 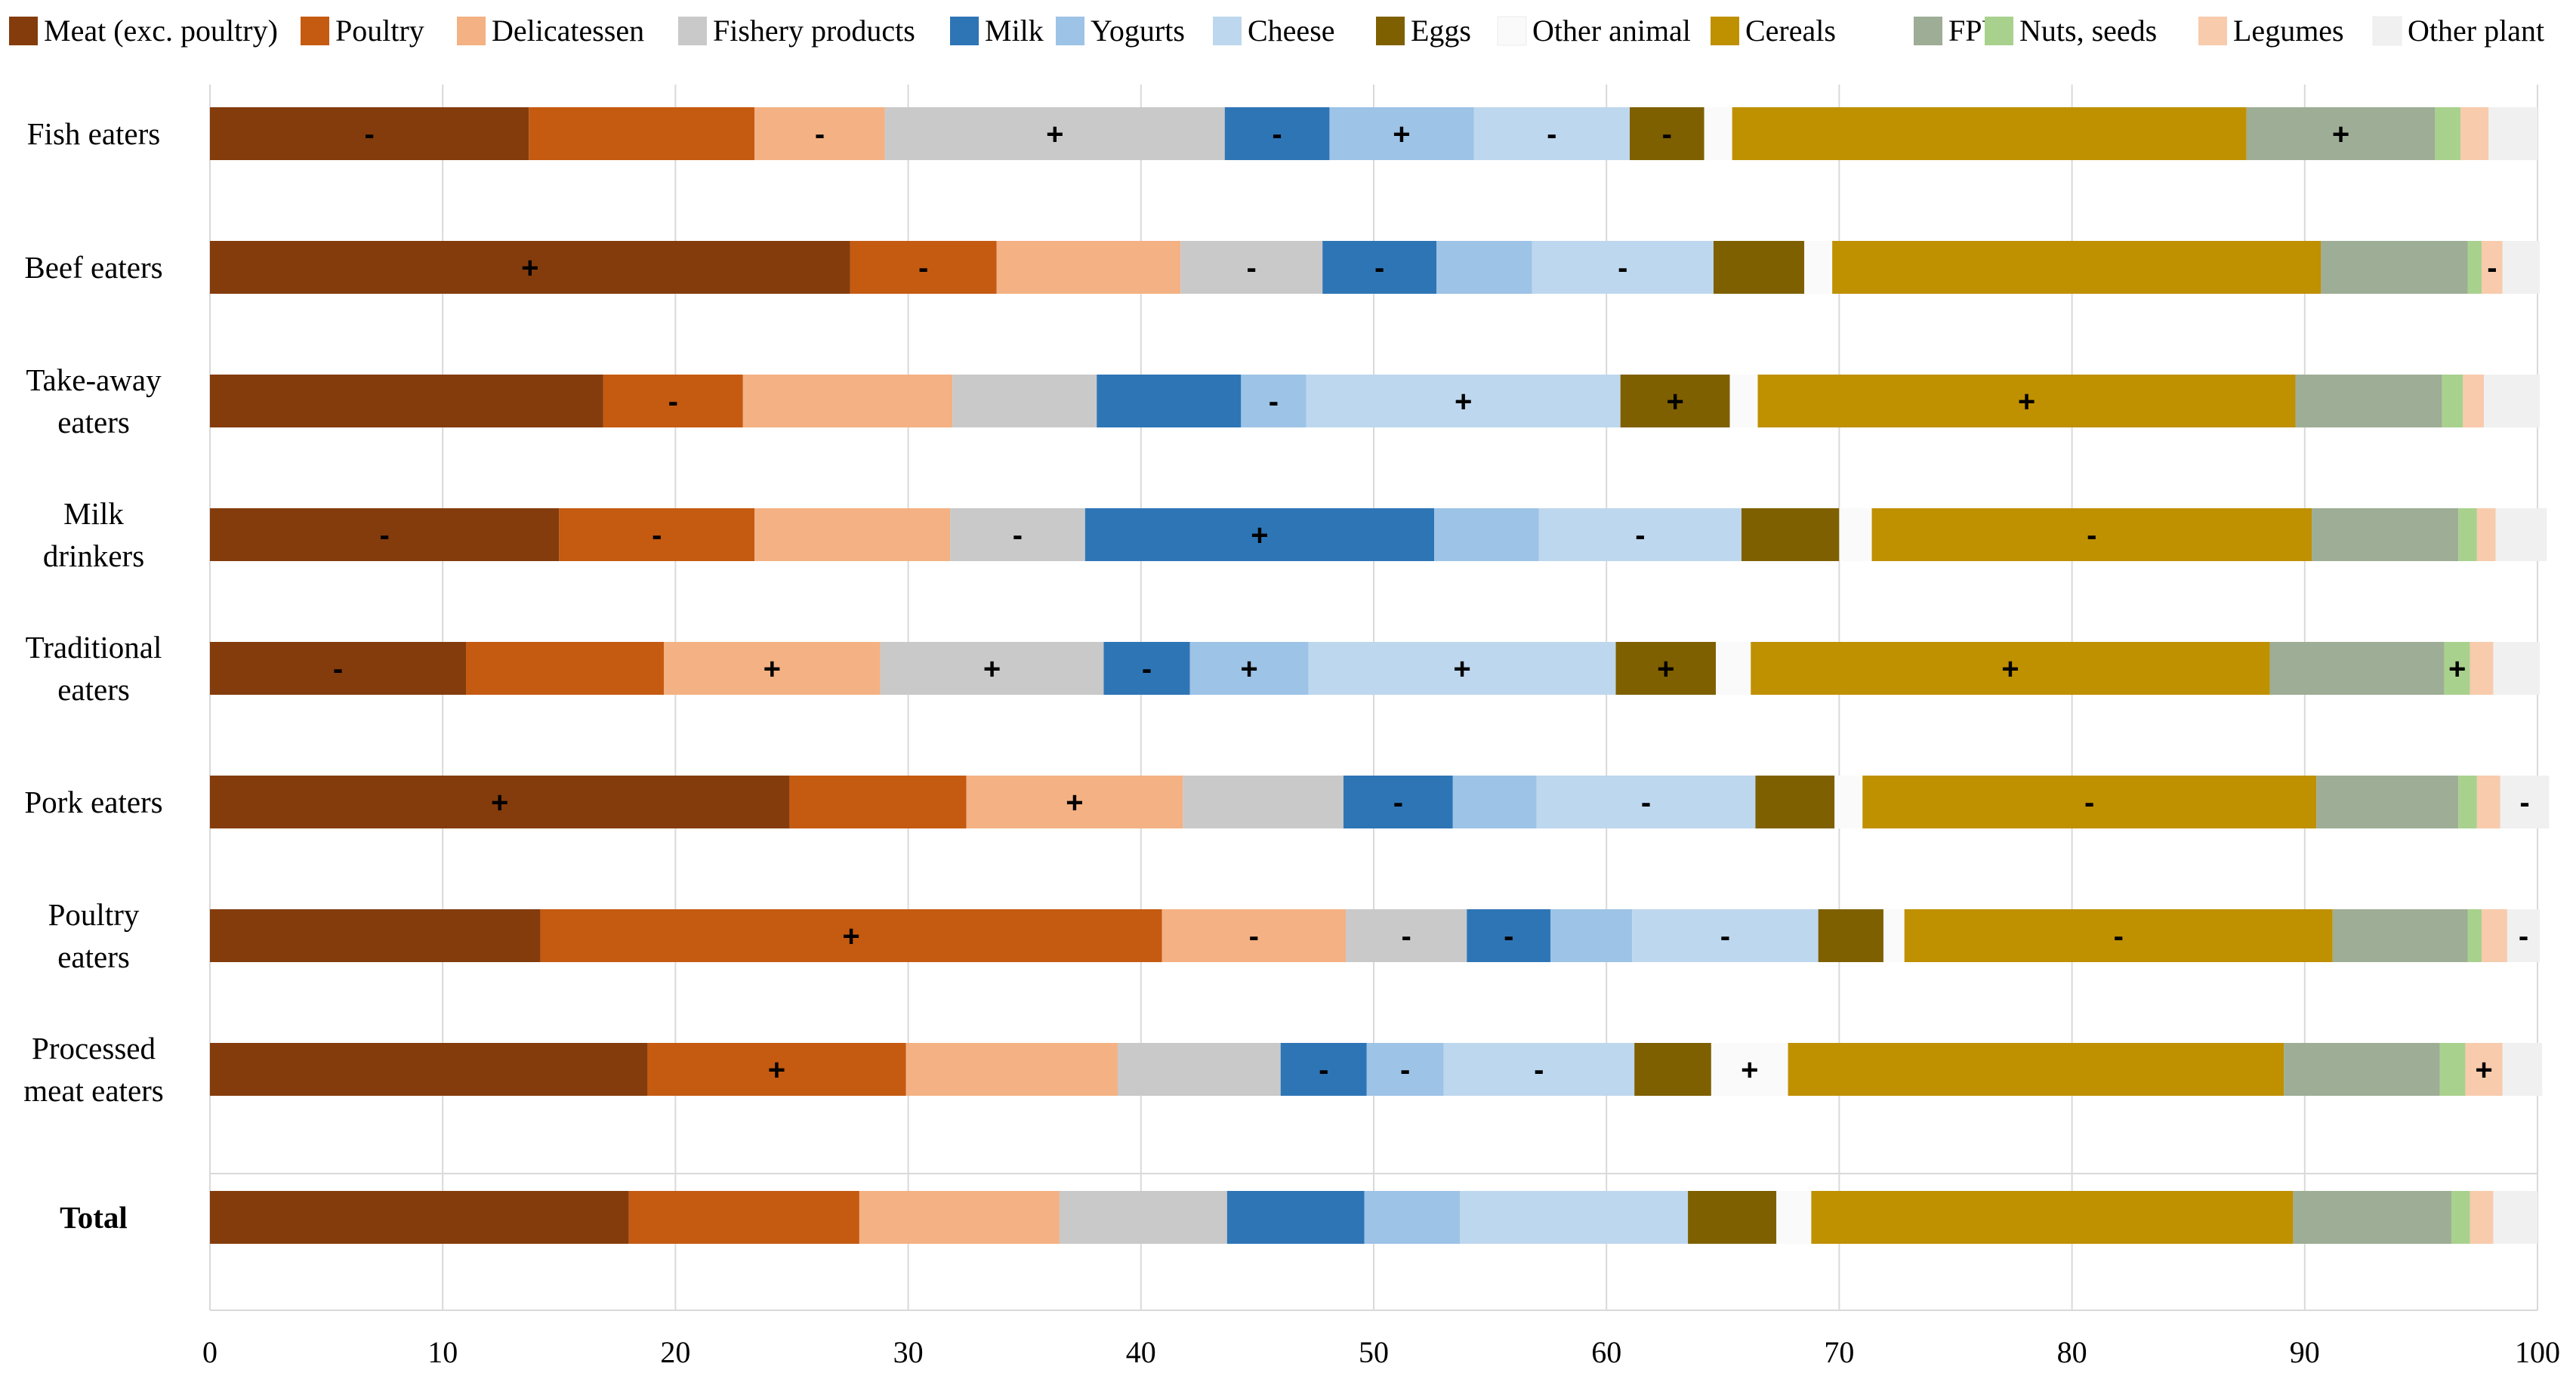 I want to click on significance-mark-traditional-eaters-milk: -, so click(x=1147, y=669).